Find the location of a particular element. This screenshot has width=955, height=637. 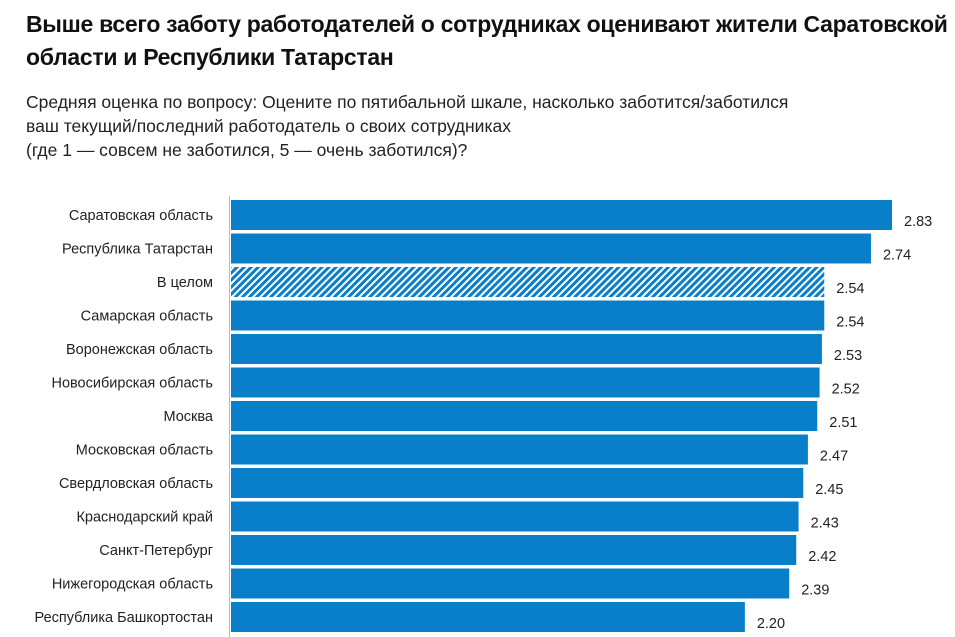

category-label: Саратовская область is located at coordinates (141, 216).